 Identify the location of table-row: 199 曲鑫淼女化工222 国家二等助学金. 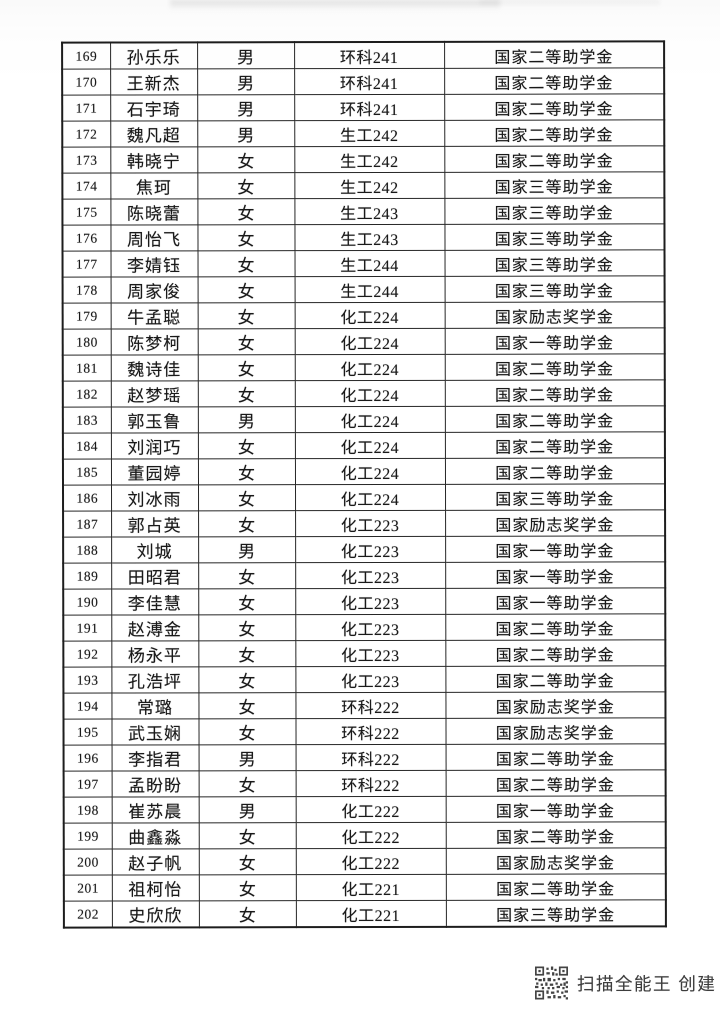
(364, 835).